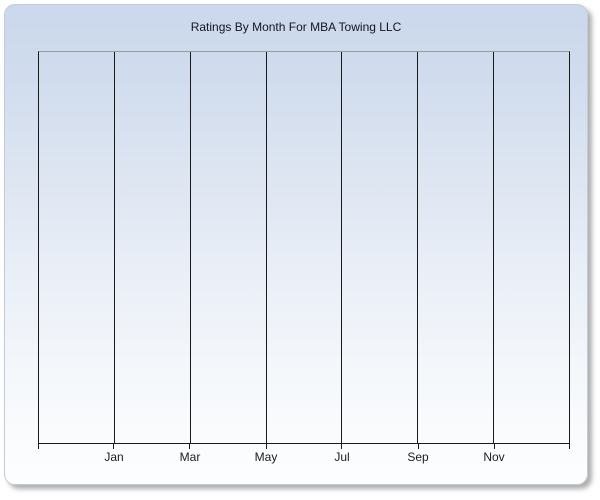  I want to click on x-tick-label: Nov, so click(494, 457).